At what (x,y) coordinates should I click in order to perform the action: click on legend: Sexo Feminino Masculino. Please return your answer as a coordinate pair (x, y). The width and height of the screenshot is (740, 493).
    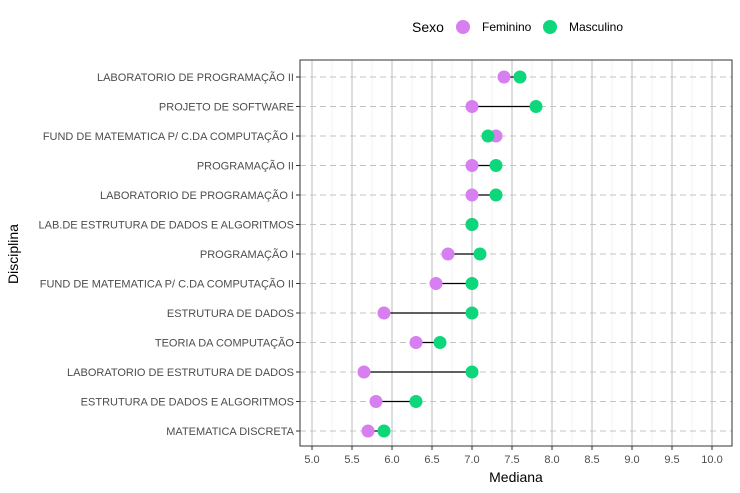
    Looking at the image, I should click on (517, 27).